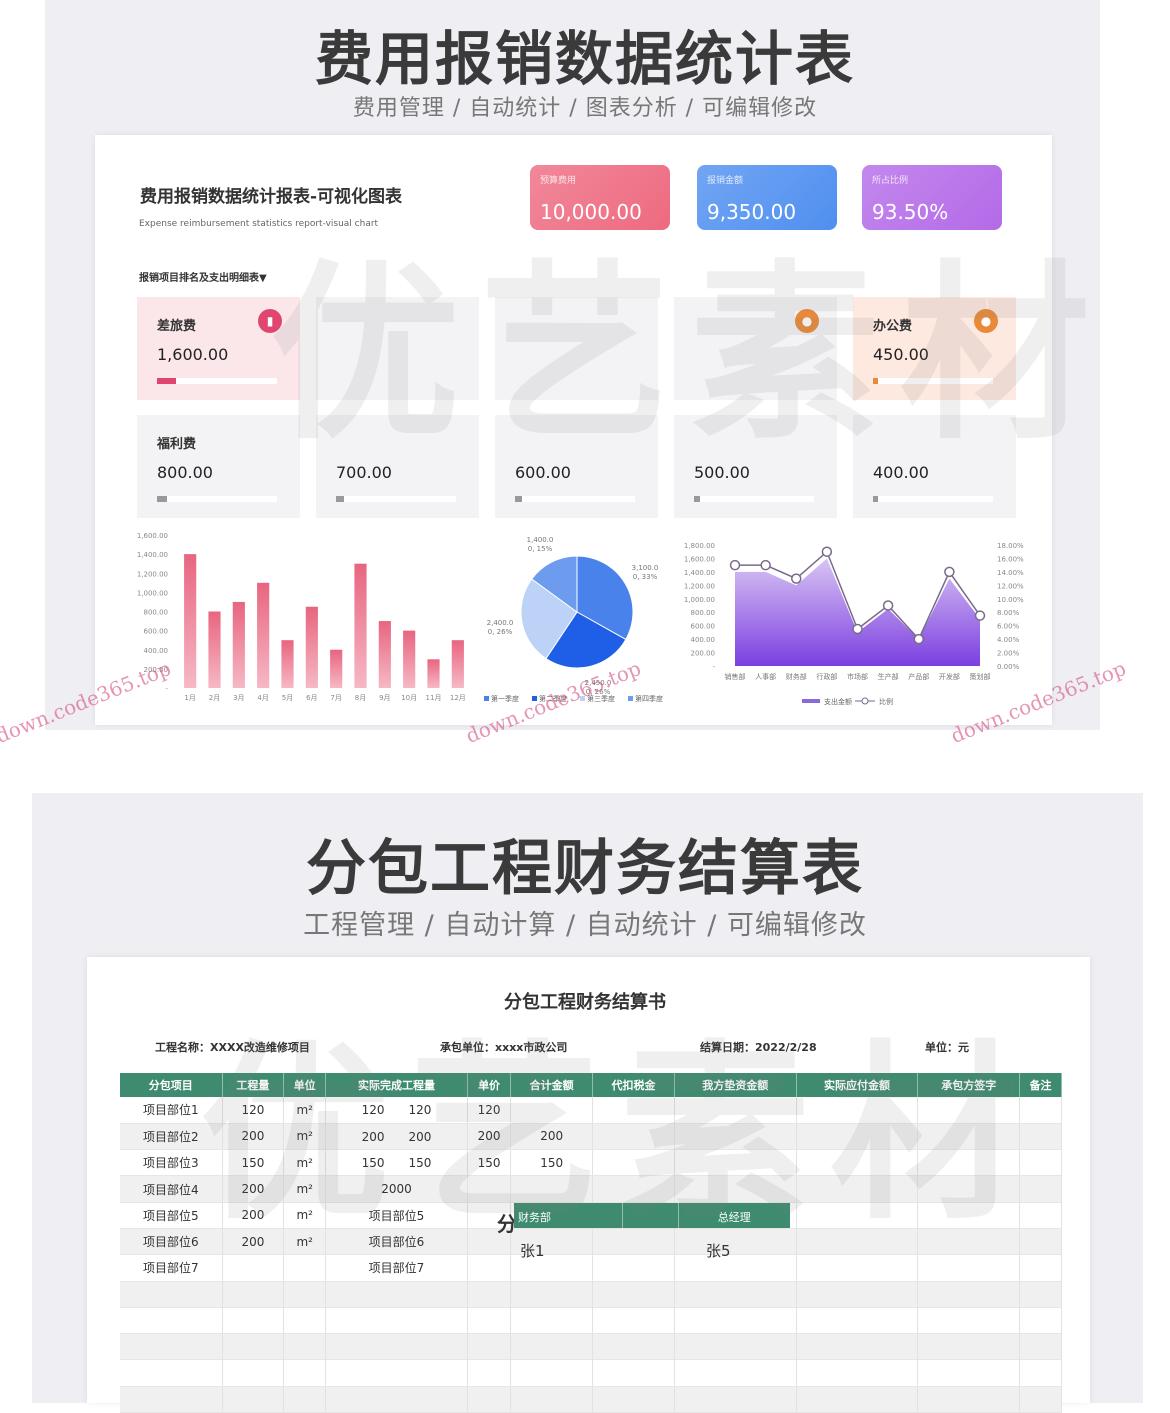 This screenshot has width=1170, height=1413. I want to click on column-header: 单位, so click(305, 1085).